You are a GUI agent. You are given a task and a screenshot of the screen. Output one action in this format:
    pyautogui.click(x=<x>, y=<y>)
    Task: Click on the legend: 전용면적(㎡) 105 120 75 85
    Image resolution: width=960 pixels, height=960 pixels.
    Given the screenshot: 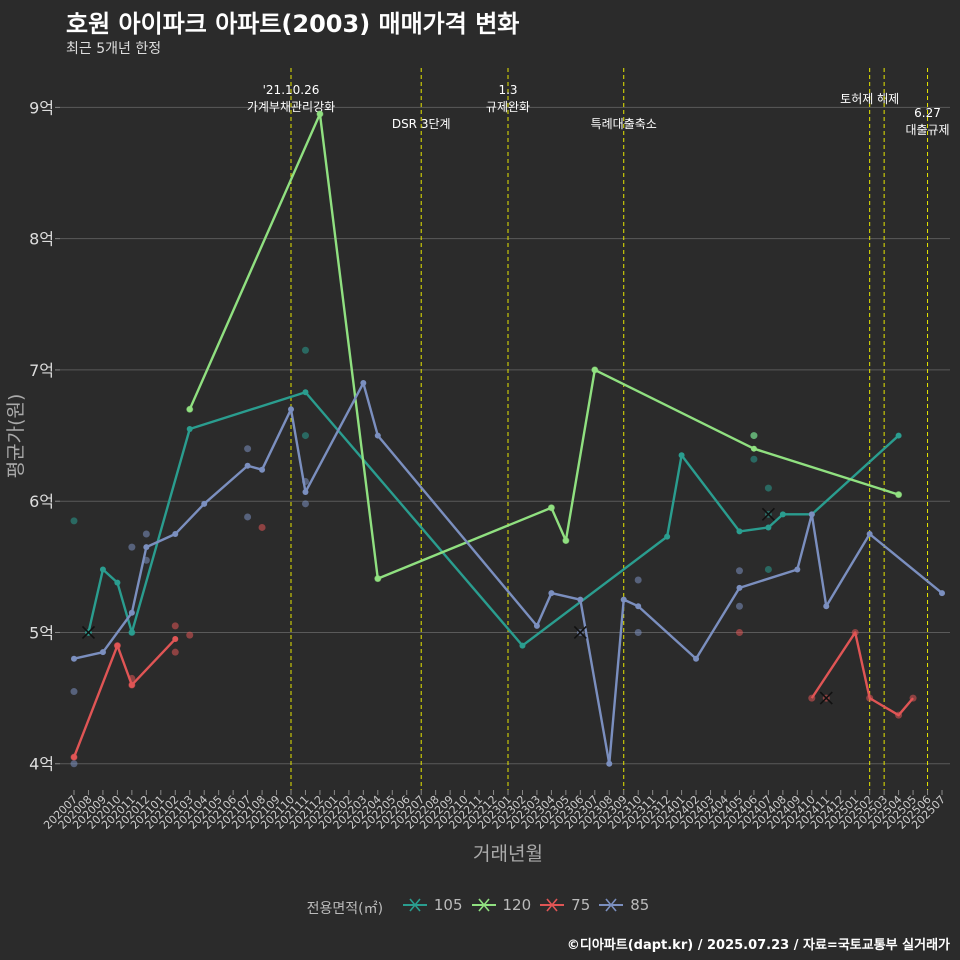 What is the action you would take?
    pyautogui.click(x=480, y=907)
    